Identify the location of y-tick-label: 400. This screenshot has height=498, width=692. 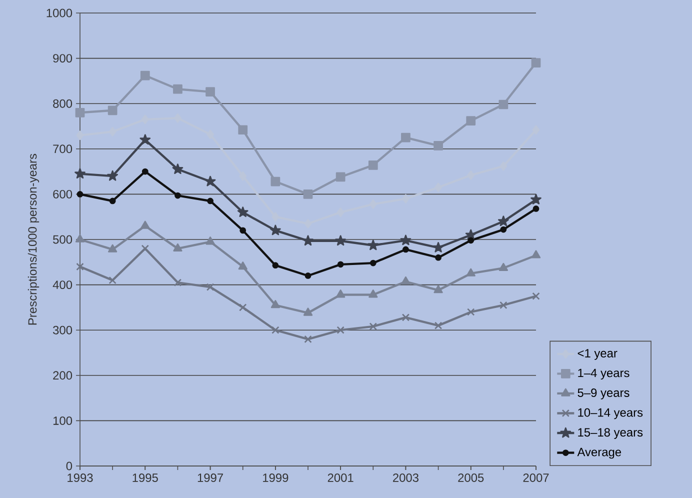
(62, 285).